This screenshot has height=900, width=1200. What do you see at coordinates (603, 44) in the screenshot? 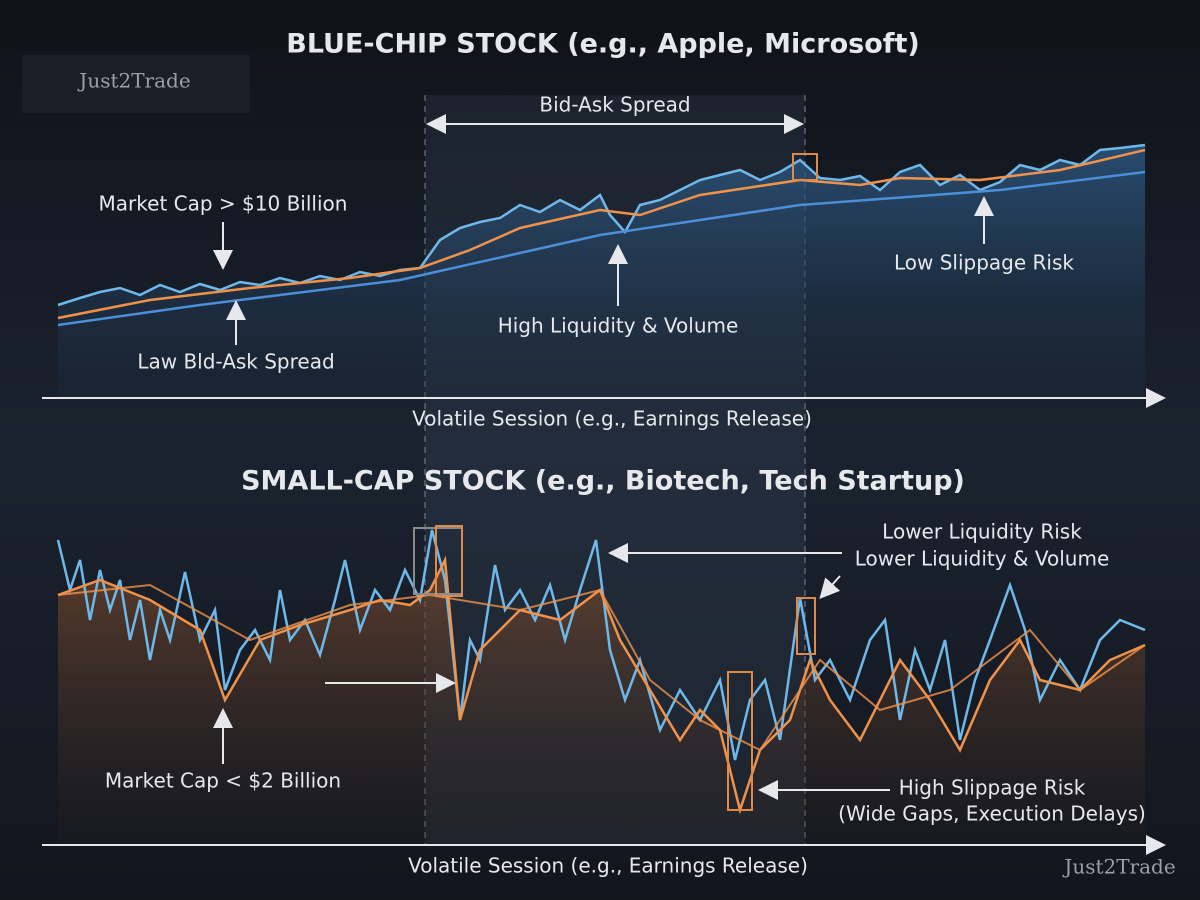
I see `panel-title: BLUE-CHIP STOCK (e.g., Apple, Microsoft)` at bounding box center [603, 44].